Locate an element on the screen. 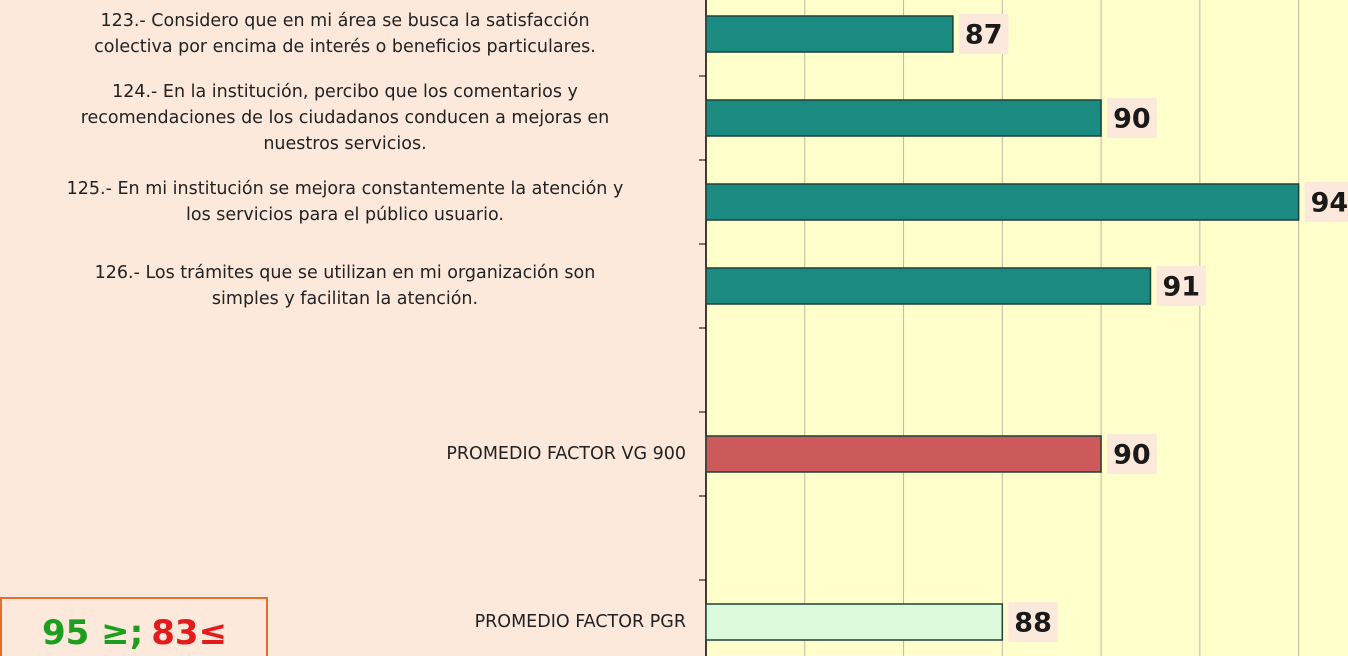 This screenshot has height=656, width=1348. legend-text: 95 ≥; is located at coordinates (93, 633).